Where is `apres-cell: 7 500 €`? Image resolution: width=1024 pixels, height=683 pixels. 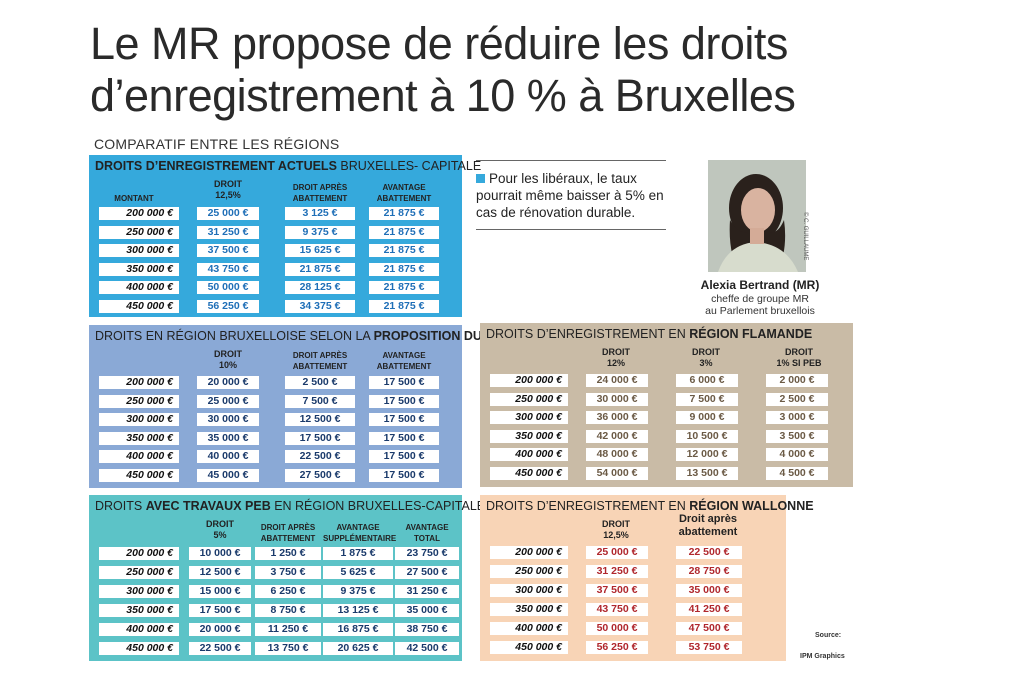
apres-cell: 7 500 € is located at coordinates (320, 401).